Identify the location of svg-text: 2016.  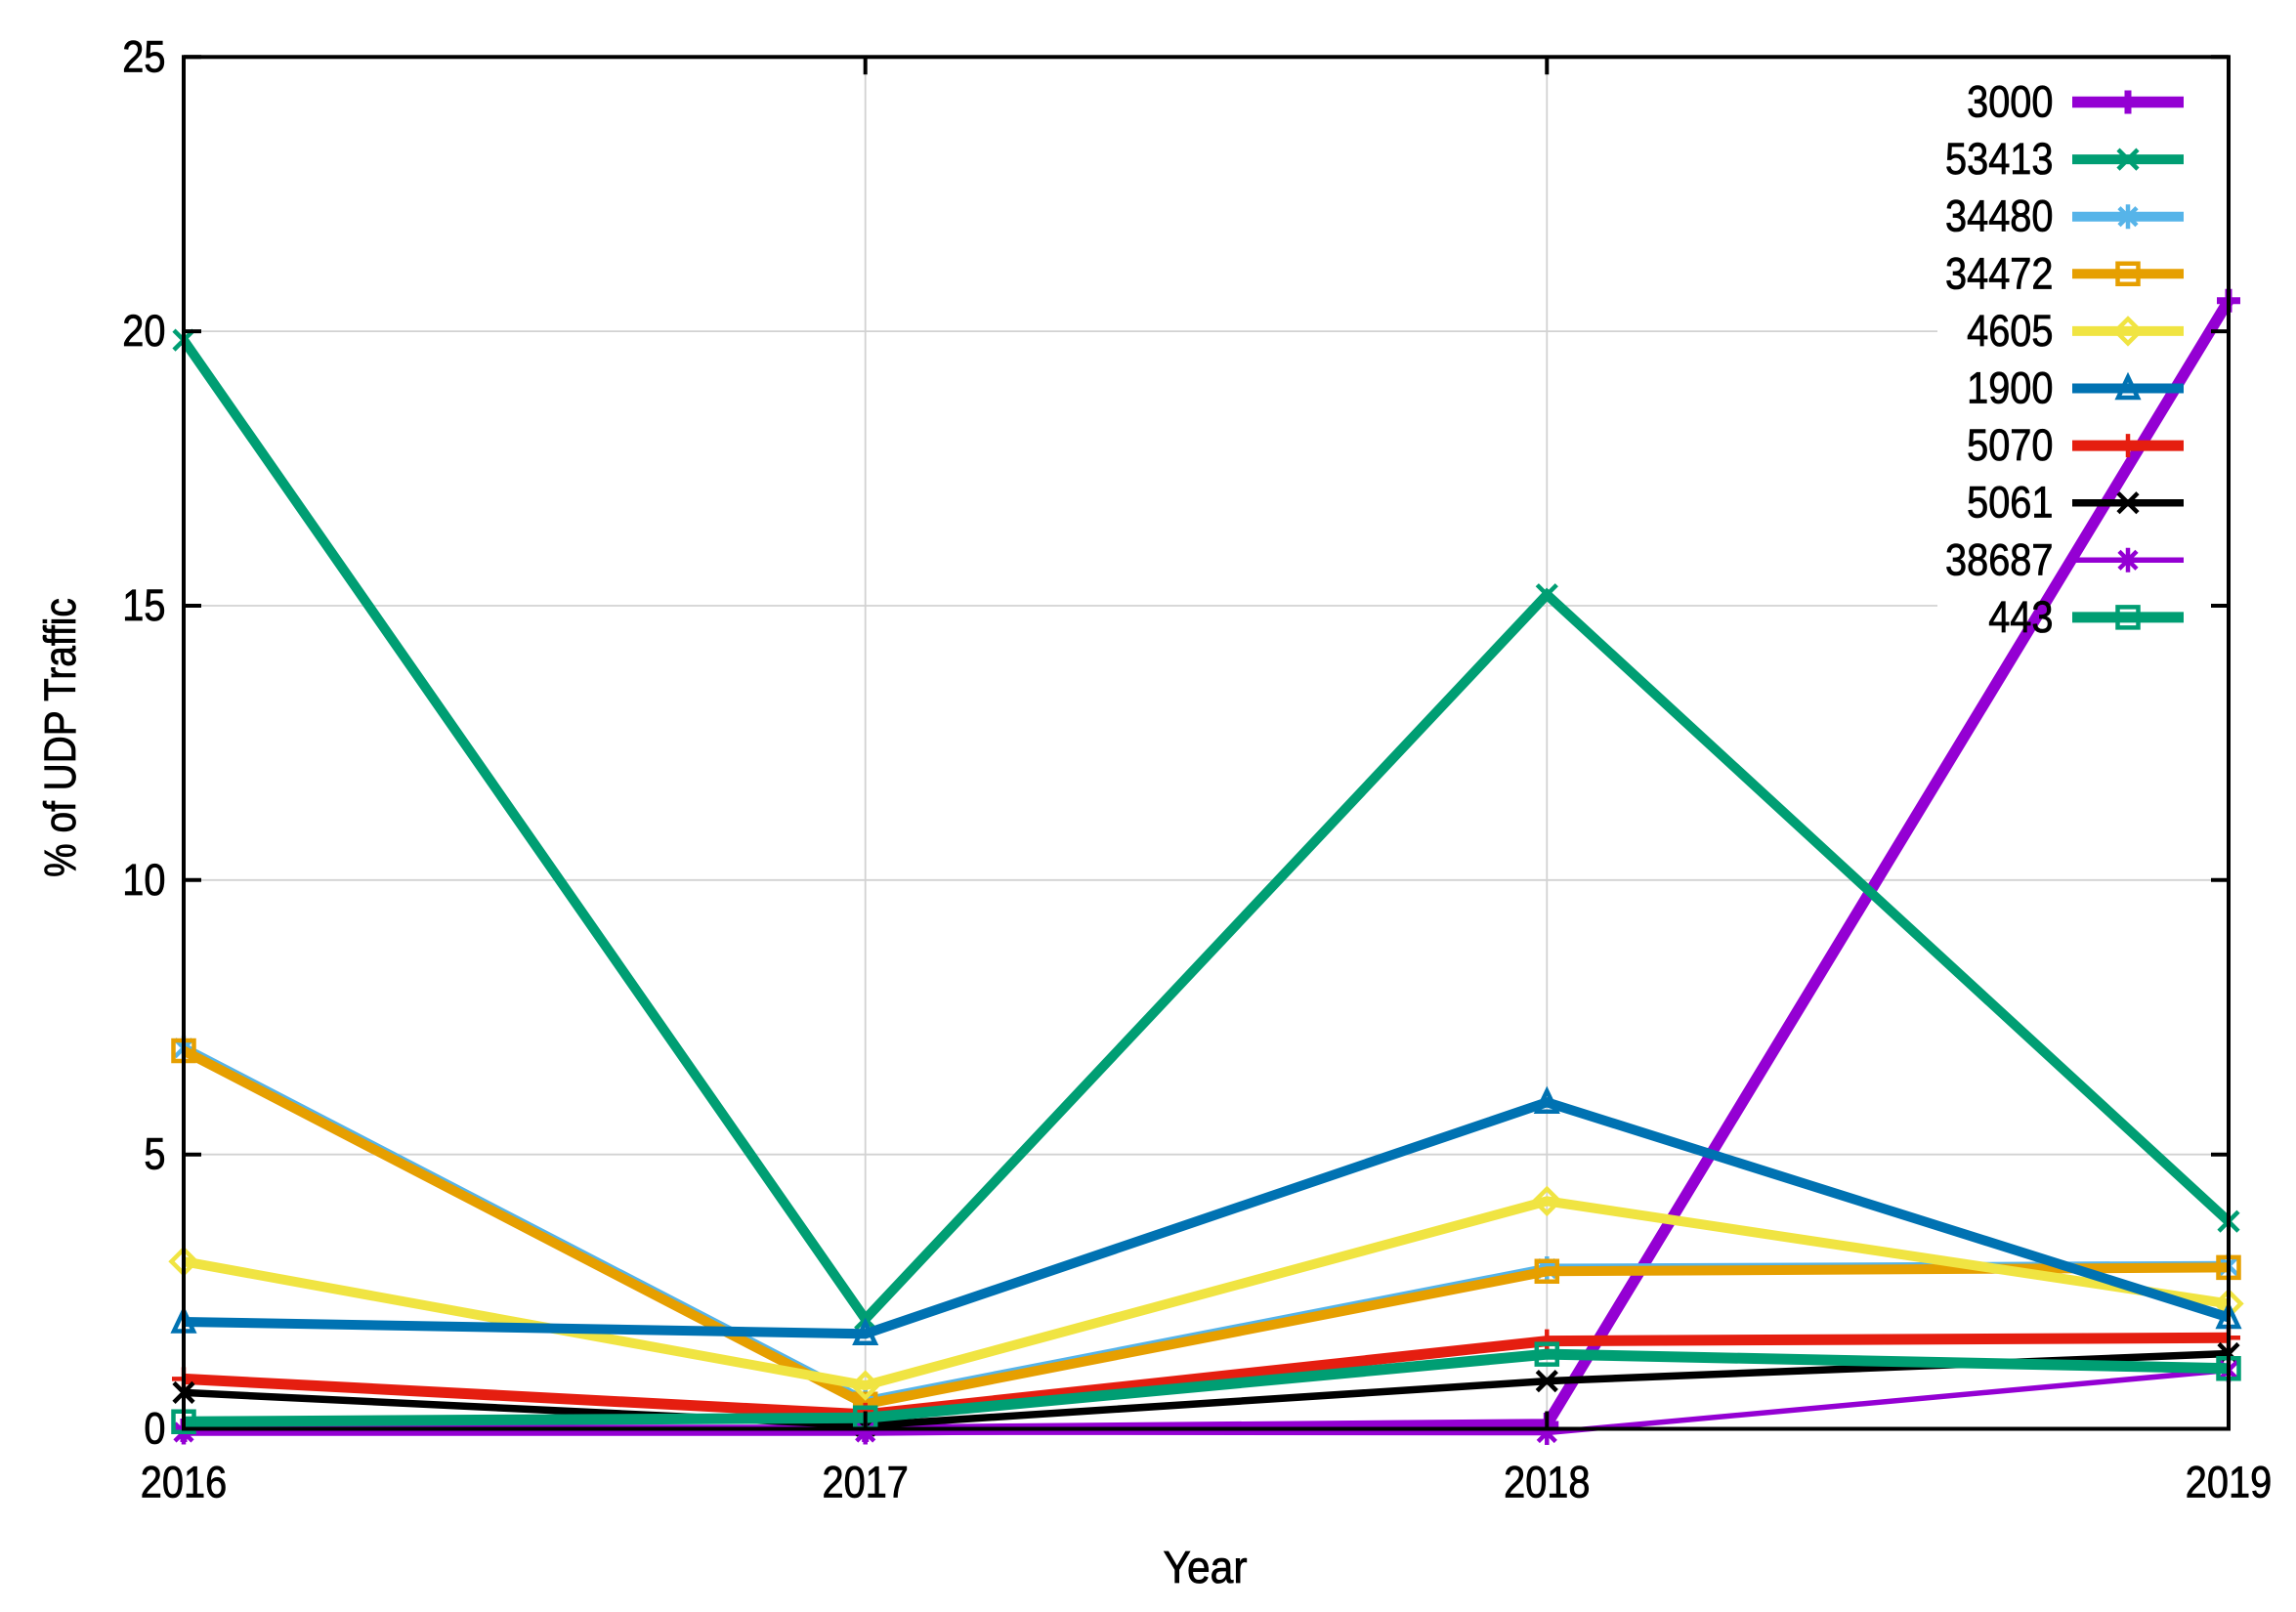
(184, 1481).